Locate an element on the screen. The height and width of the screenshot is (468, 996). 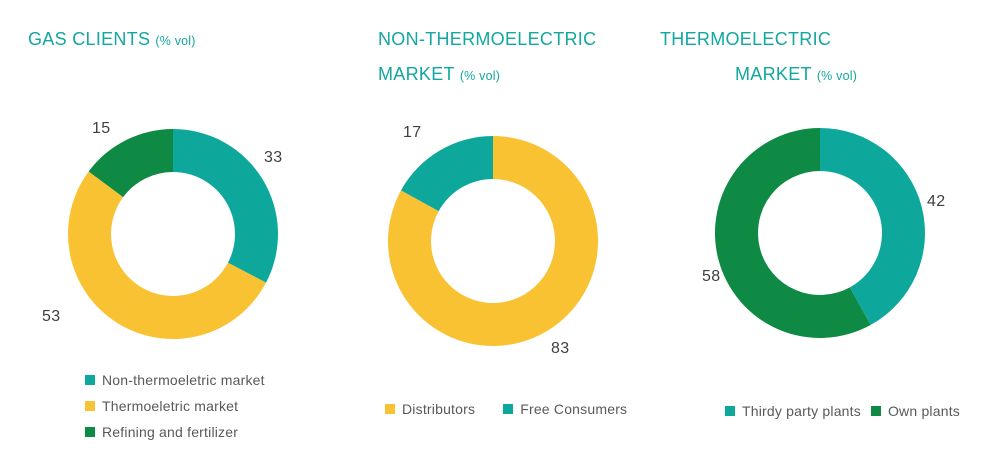
legend-label: Non-thermoeletric market is located at coordinates (183, 380).